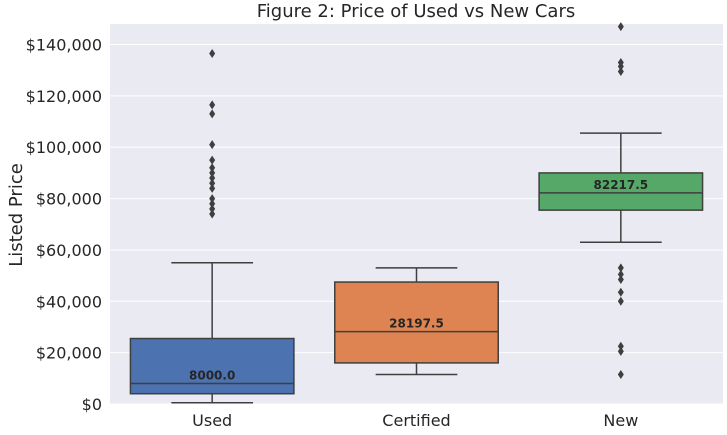 The width and height of the screenshot is (727, 435). What do you see at coordinates (69, 301) in the screenshot?
I see `y-tick-label: $40,000` at bounding box center [69, 301].